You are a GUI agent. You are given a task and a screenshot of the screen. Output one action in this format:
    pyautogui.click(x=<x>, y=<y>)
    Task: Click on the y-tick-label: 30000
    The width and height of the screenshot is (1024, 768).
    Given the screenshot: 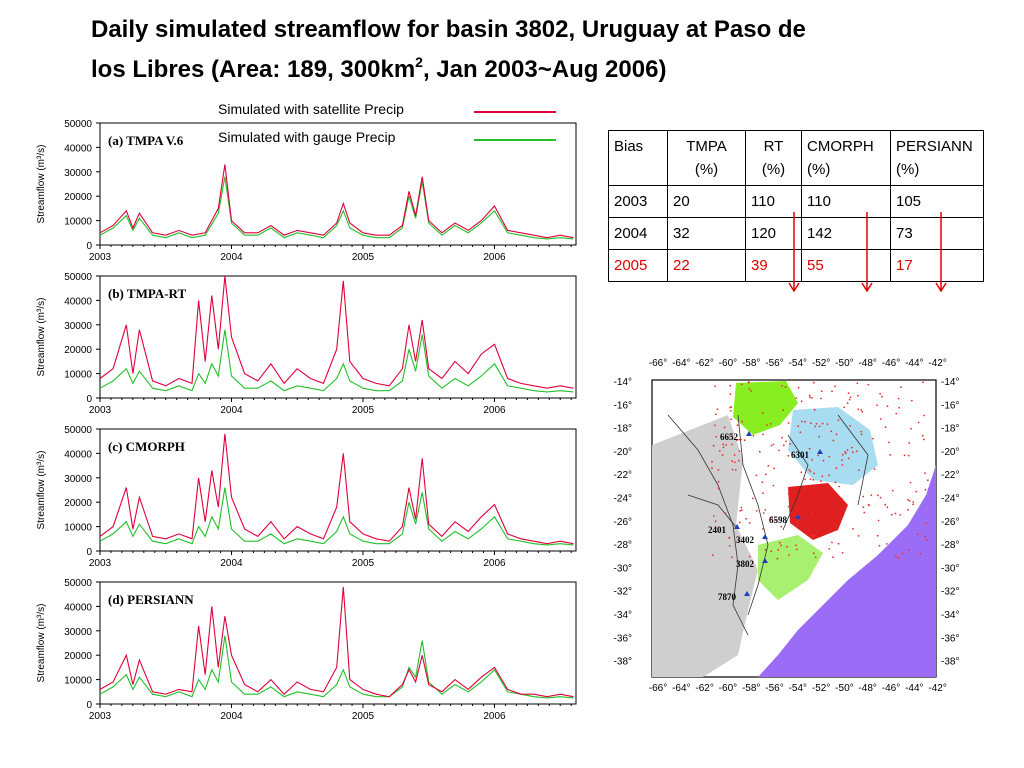 What is the action you would take?
    pyautogui.click(x=78, y=479)
    